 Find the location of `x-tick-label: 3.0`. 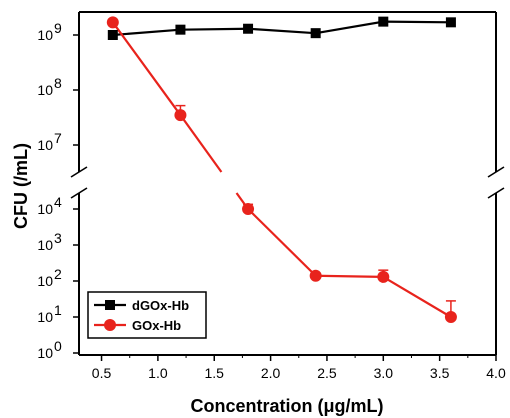

x-tick-label: 3.0 is located at coordinates (384, 373).